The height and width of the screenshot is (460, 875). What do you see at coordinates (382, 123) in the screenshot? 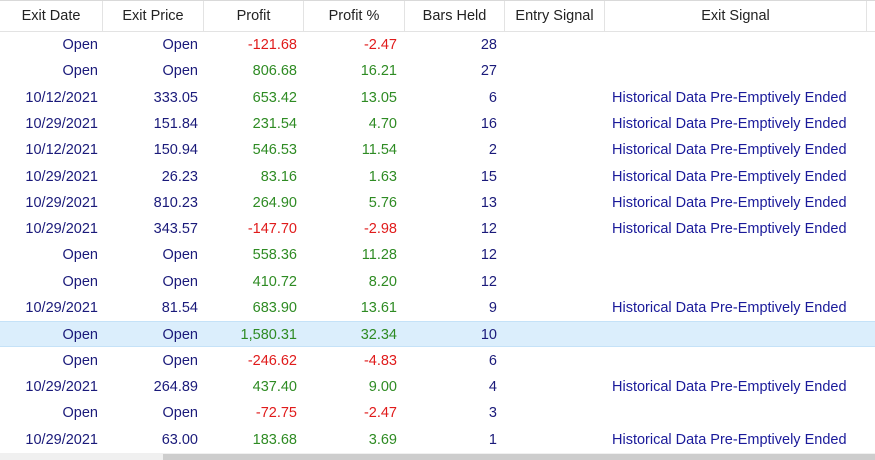
I see `cell-profit-pct: 4.70` at bounding box center [382, 123].